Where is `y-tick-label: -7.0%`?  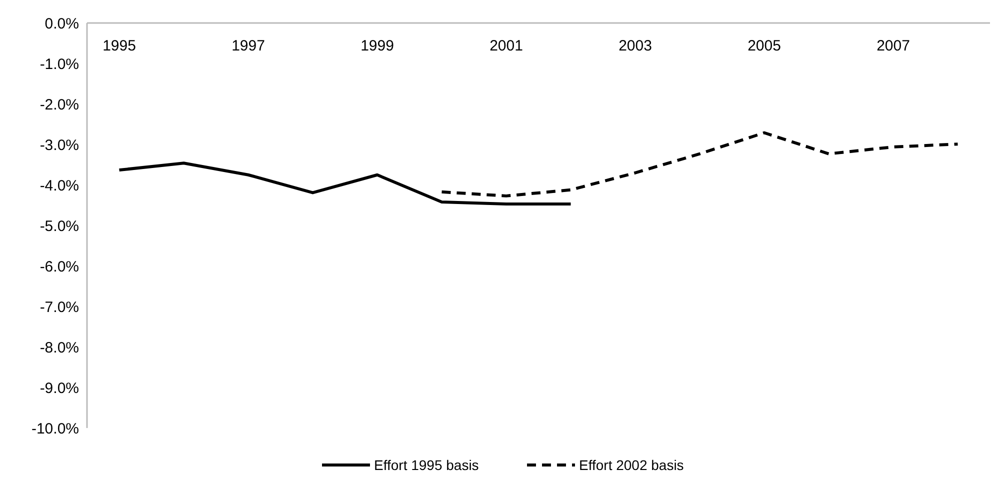 y-tick-label: -7.0% is located at coordinates (59, 307).